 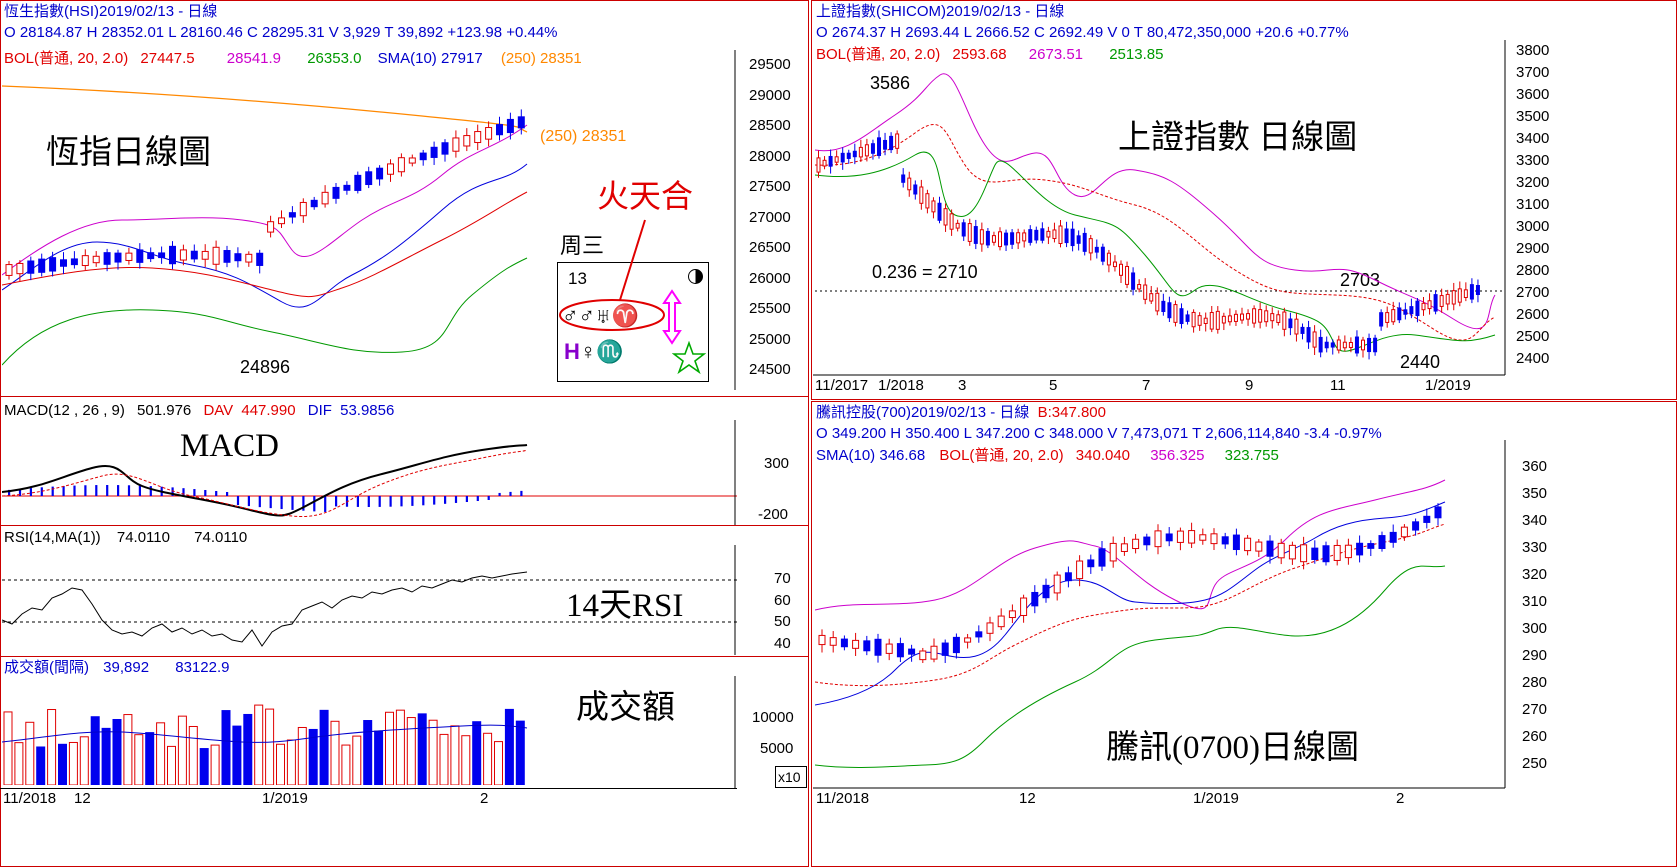 I want to click on tencent-y-tick: 320, so click(x=1535, y=574).